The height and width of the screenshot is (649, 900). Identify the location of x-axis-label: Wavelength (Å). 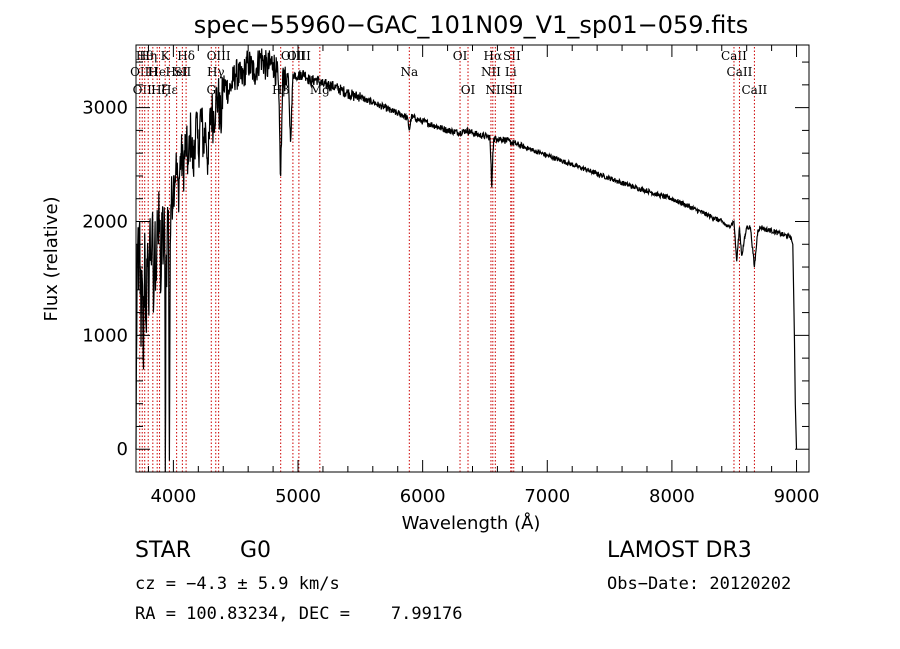
(471, 523).